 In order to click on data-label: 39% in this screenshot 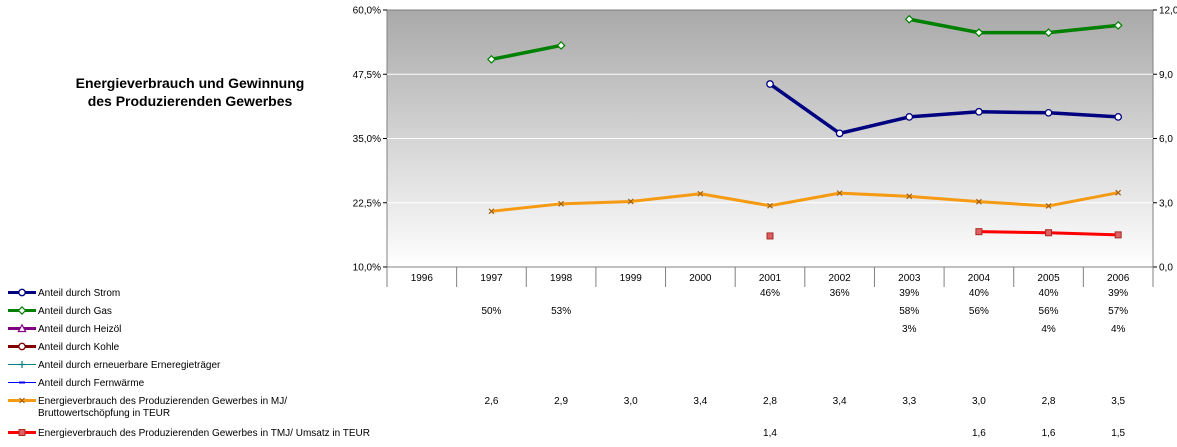, I will do `click(909, 293)`.